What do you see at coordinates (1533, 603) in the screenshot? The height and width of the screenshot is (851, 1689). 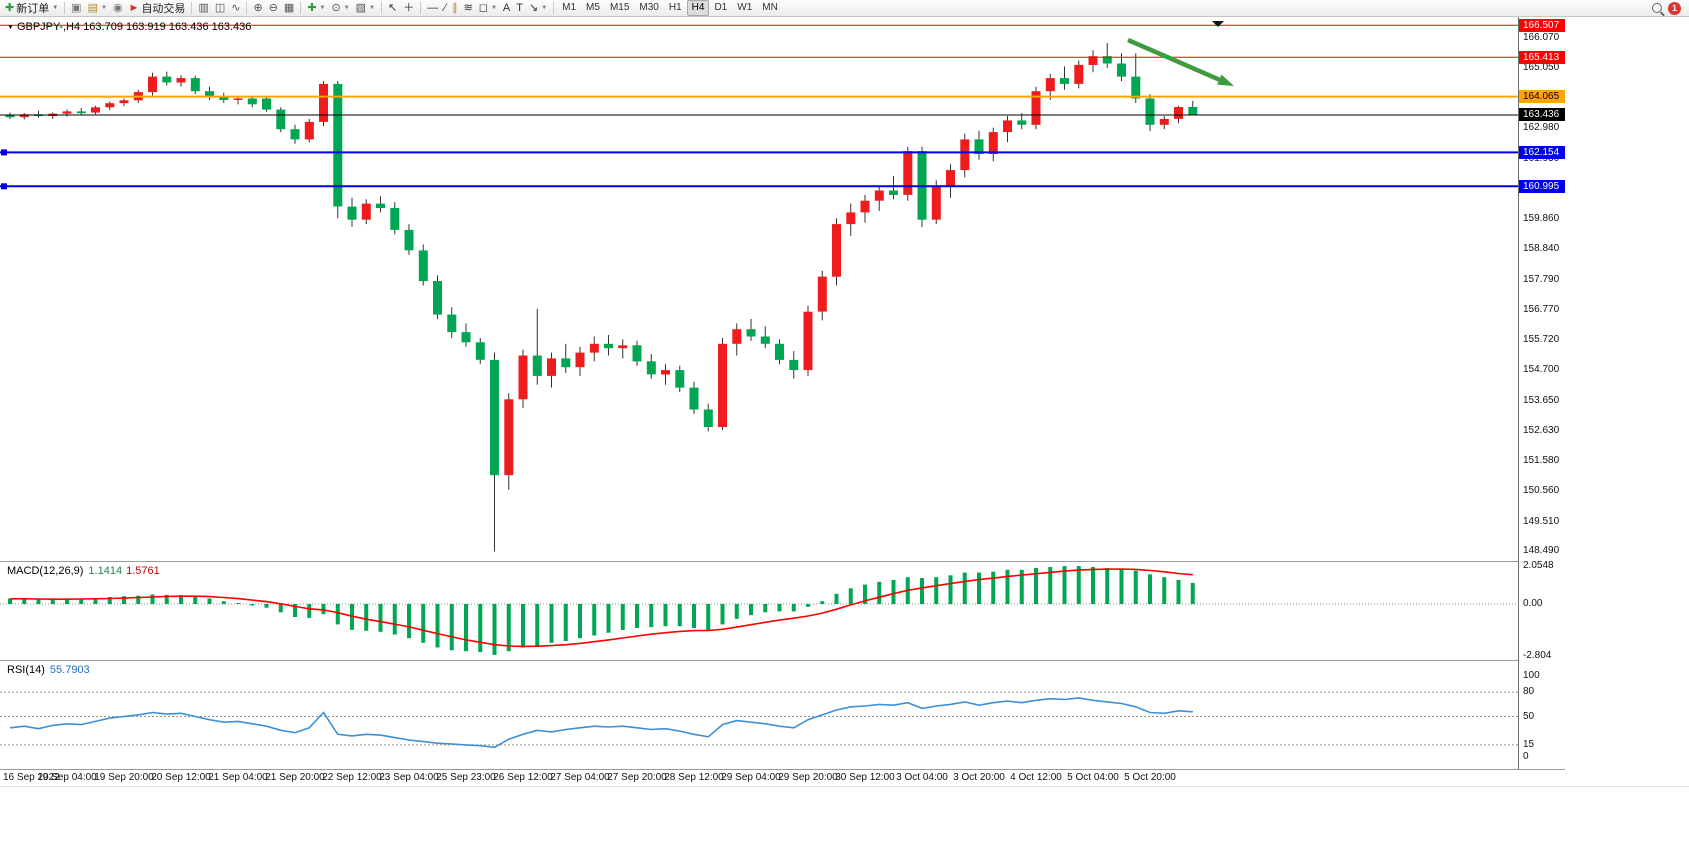 I see `macd-scale-label: 0.00` at bounding box center [1533, 603].